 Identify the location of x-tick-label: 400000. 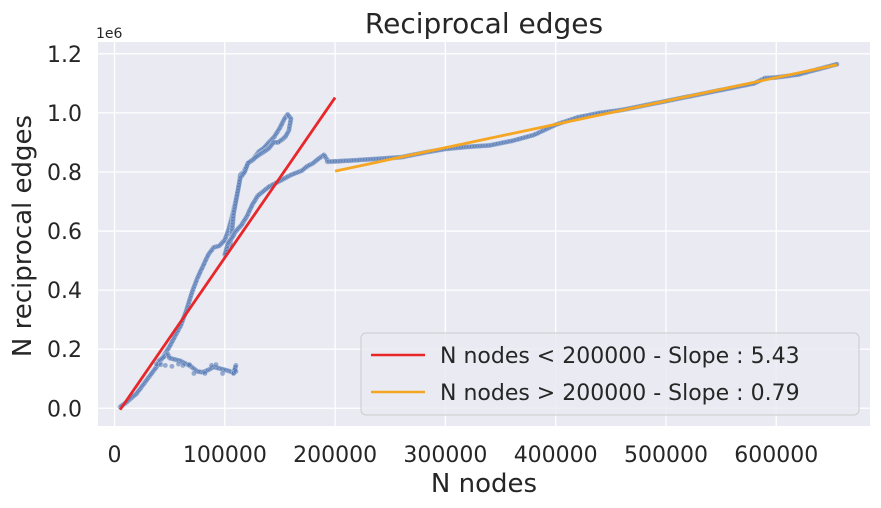
(556, 455).